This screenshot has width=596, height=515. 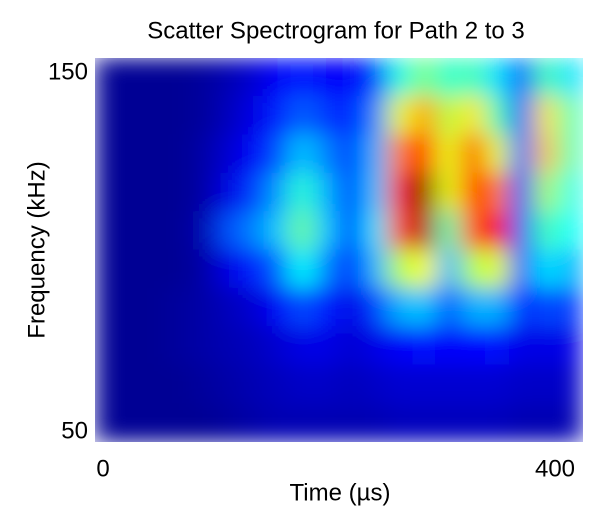 What do you see at coordinates (336, 30) in the screenshot?
I see `chart-title: Scatter Spectrogram for Path 2 to 3` at bounding box center [336, 30].